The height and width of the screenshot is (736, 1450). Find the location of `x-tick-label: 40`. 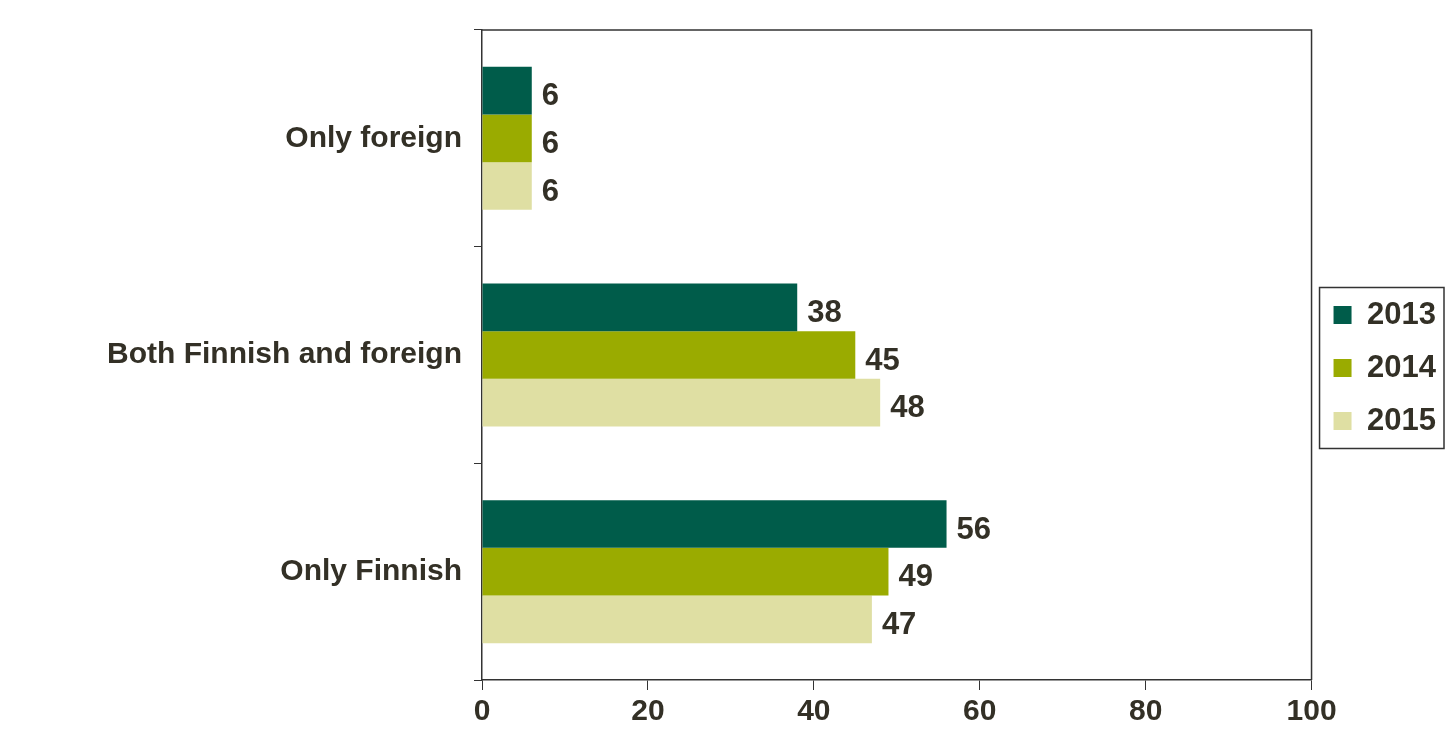

x-tick-label: 40 is located at coordinates (814, 710).